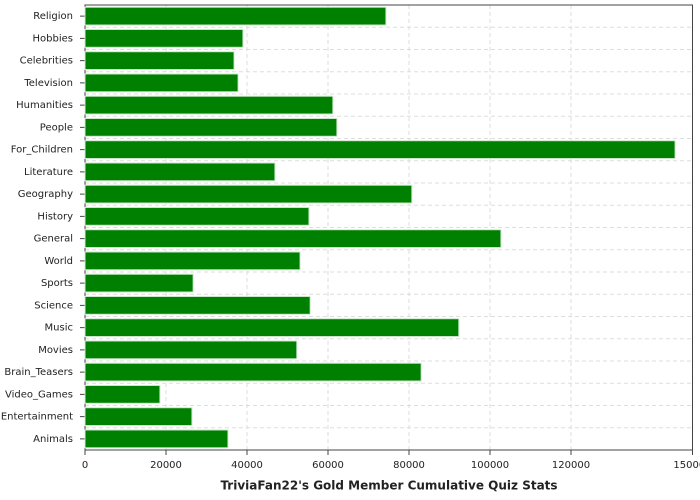 The image size is (700, 500). Describe the element at coordinates (58, 261) in the screenshot. I see `y-tick-label: World` at that location.